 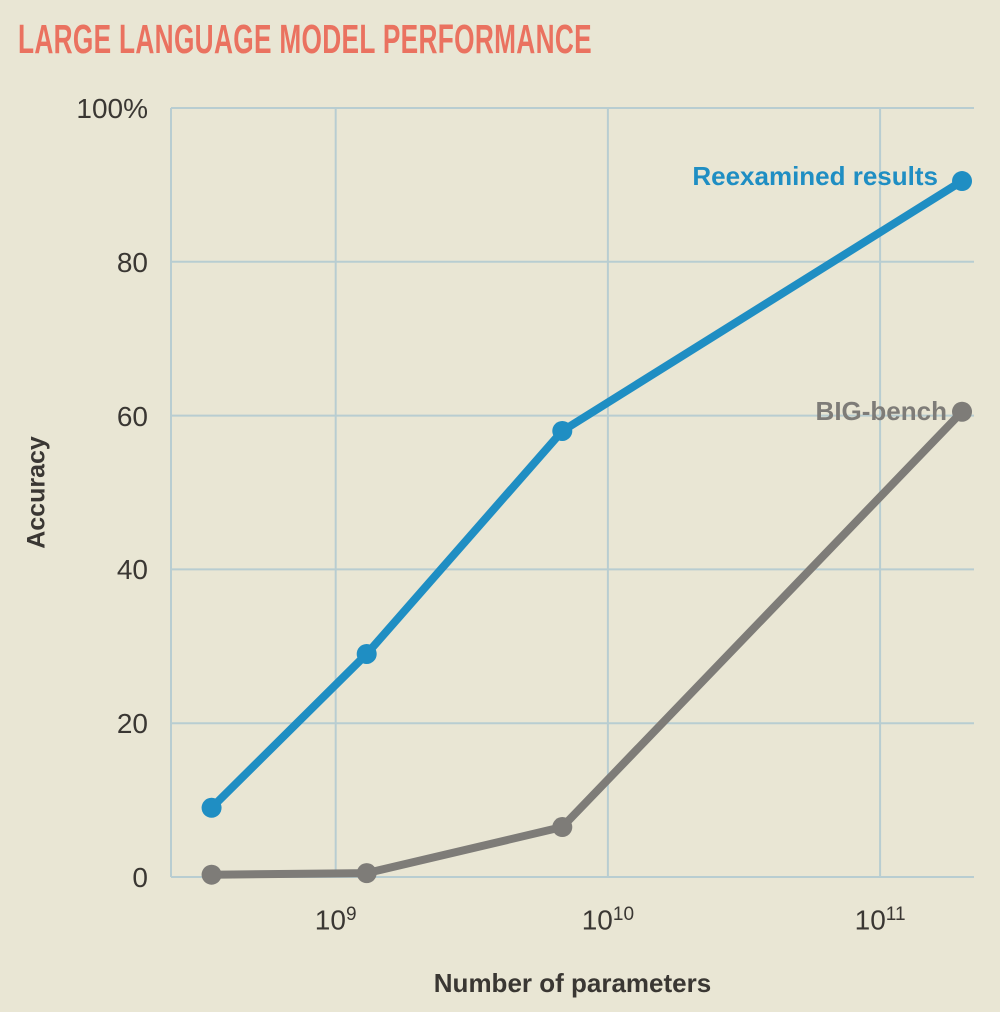 What do you see at coordinates (112, 108) in the screenshot?
I see `y-tick-label: 100%` at bounding box center [112, 108].